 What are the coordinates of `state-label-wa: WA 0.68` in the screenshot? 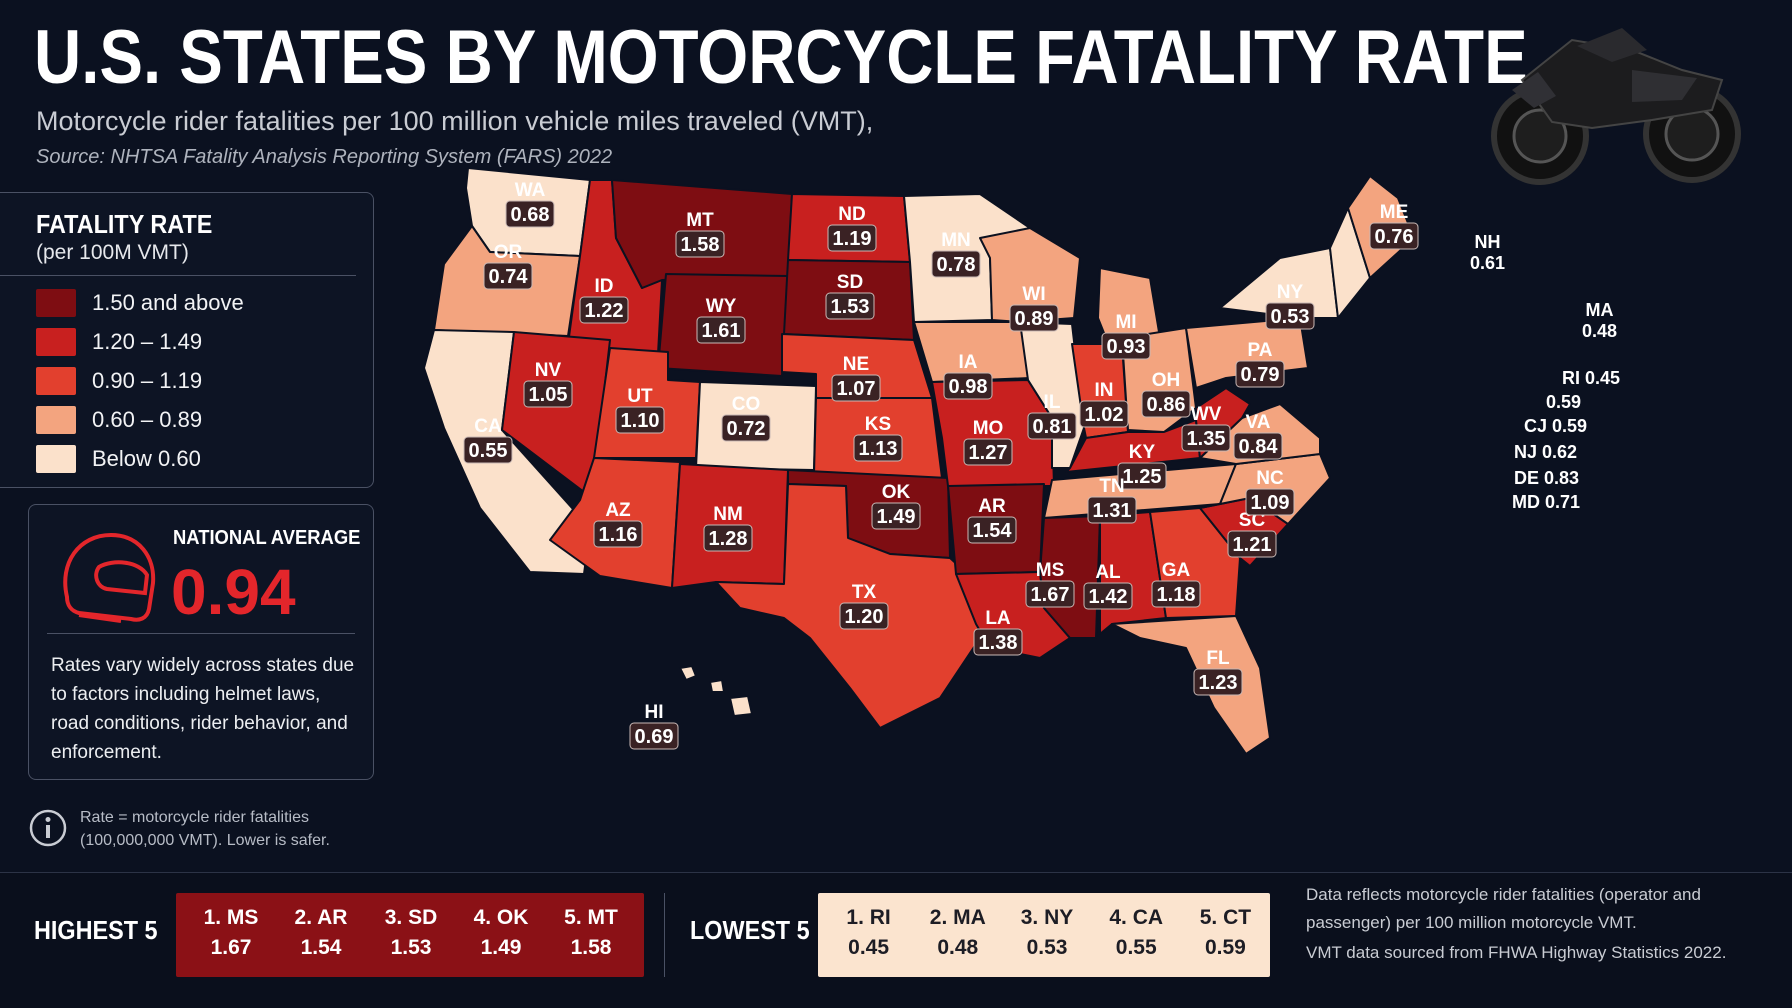 It's located at (530, 204).